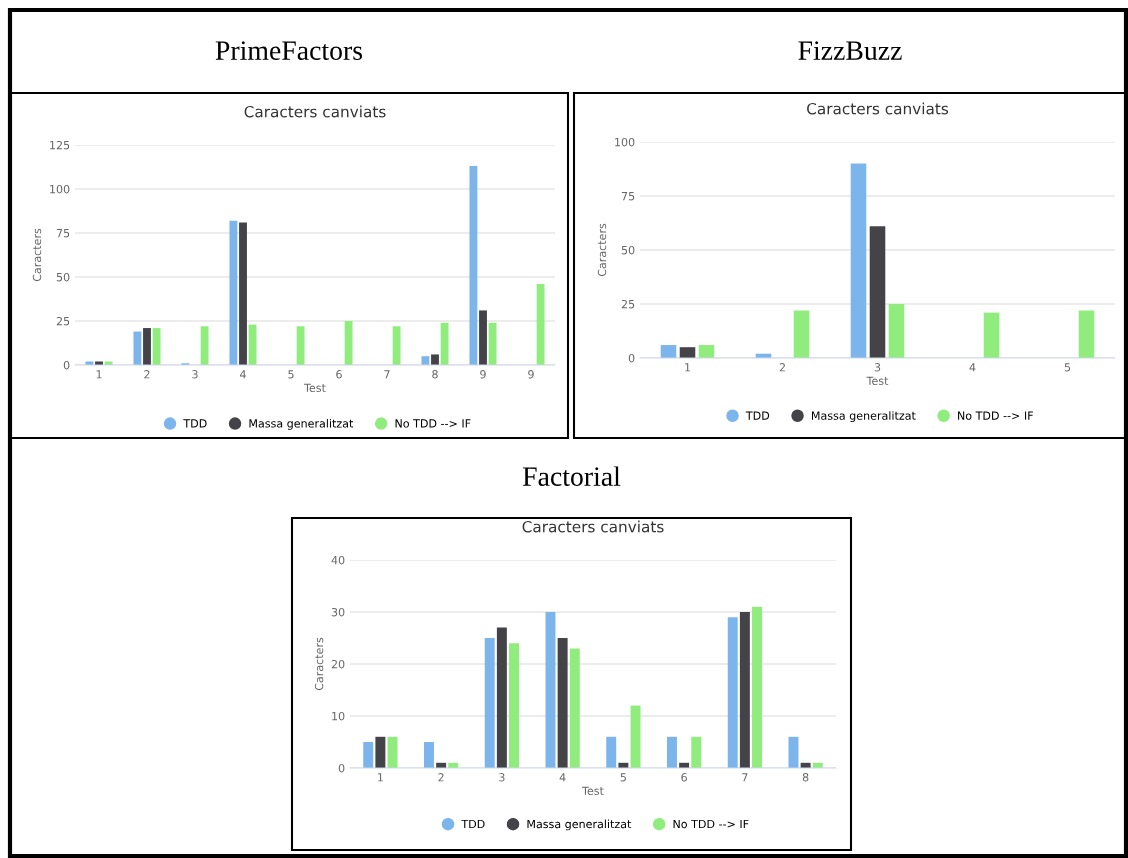 This screenshot has width=1128, height=858. Describe the element at coordinates (338, 664) in the screenshot. I see `y-tick-label: 20` at that location.